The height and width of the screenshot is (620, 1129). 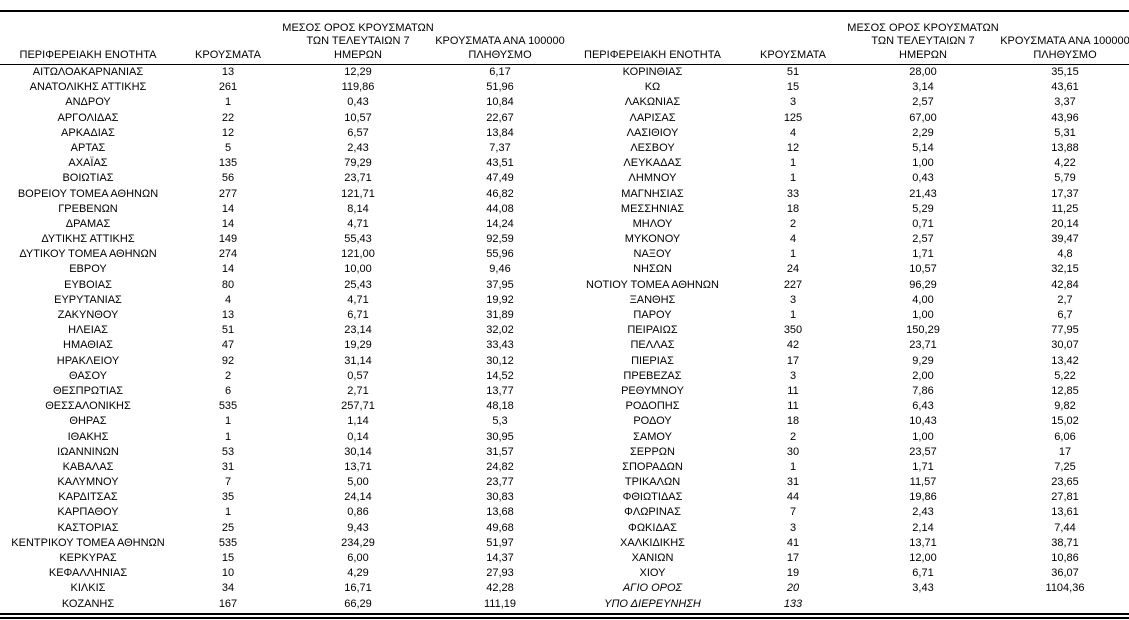 I want to click on per100k-cell: 2,7, so click(x=1065, y=299).